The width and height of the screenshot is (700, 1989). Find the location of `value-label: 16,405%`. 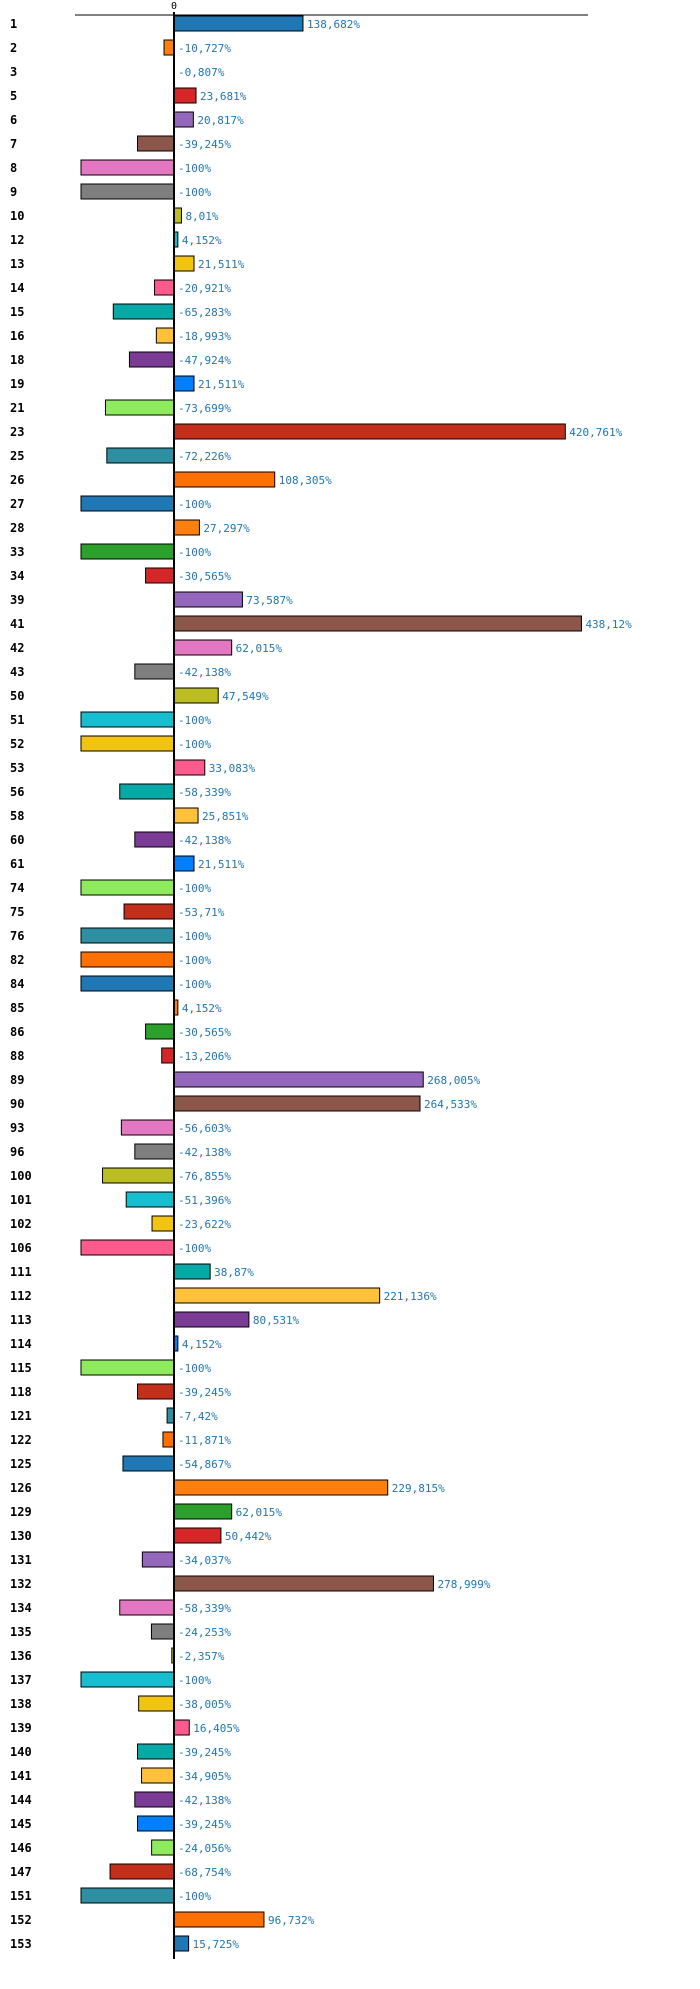

value-label: 16,405% is located at coordinates (216, 1728).